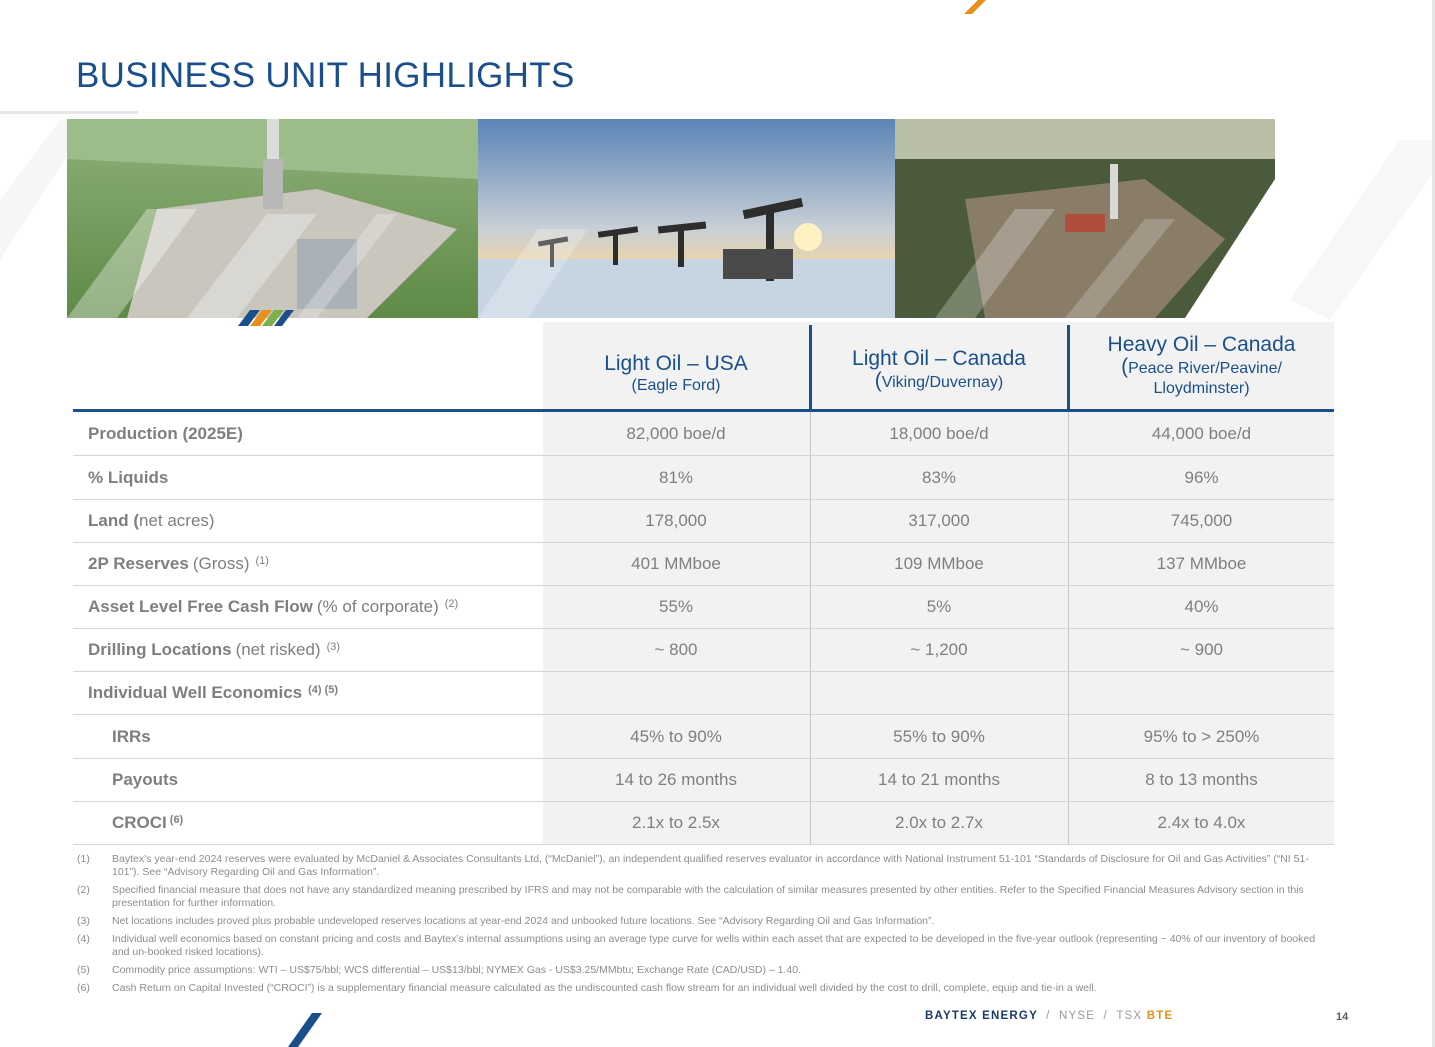  Describe the element at coordinates (131, 736) in the screenshot. I see `row-label: IRRs` at that location.